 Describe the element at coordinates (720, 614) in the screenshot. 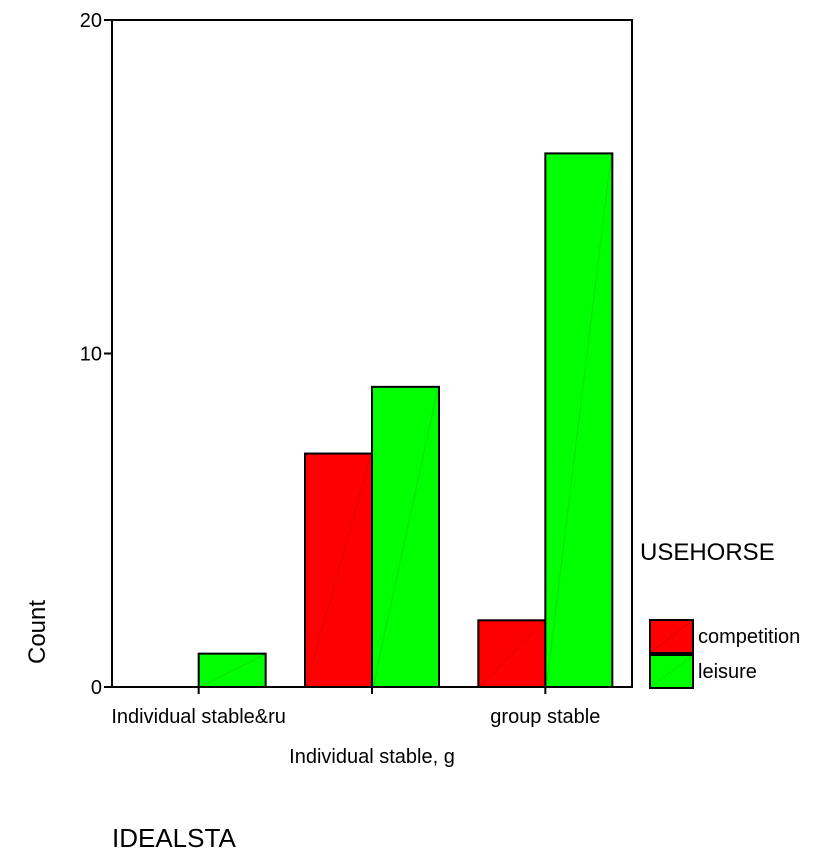

I see `legend: USEHORSE competition leisure` at that location.